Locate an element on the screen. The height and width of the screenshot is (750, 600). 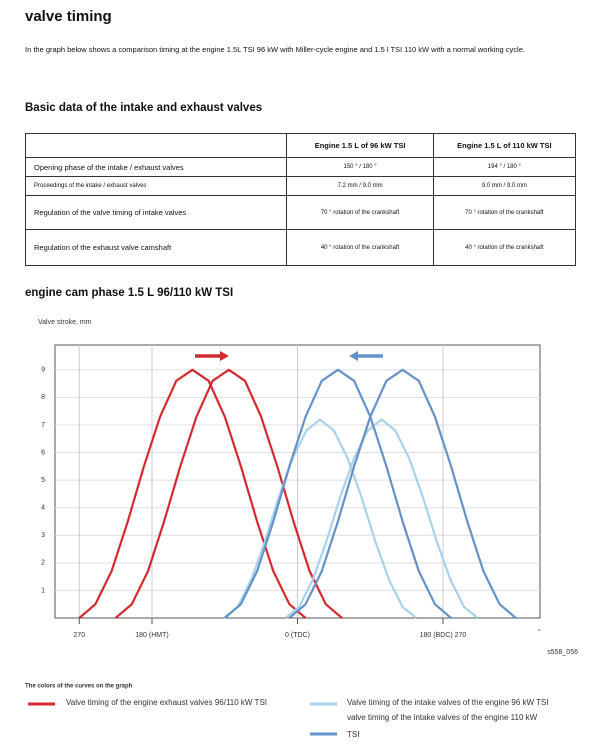
x-tick-label: 270 is located at coordinates (79, 635).